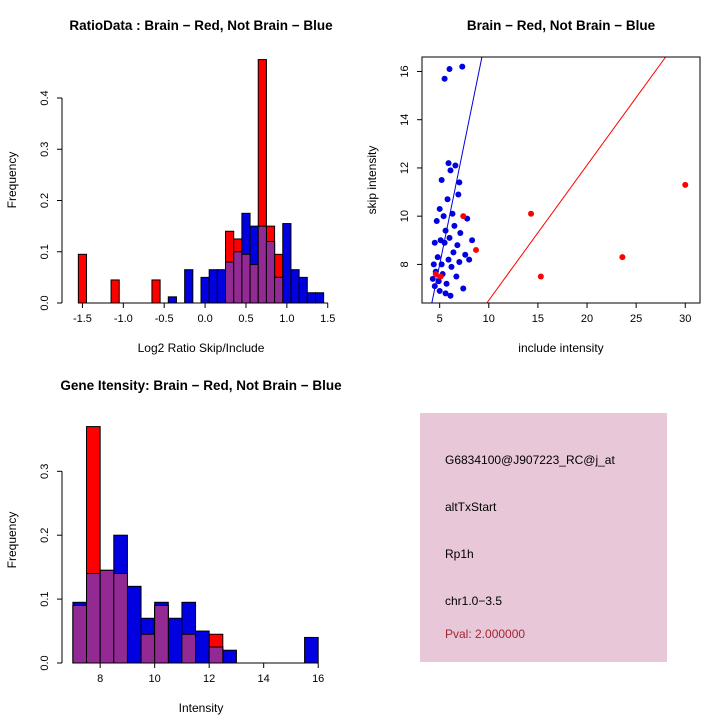 The height and width of the screenshot is (720, 720). I want to click on x-tick-label: -1.5, so click(82, 319).